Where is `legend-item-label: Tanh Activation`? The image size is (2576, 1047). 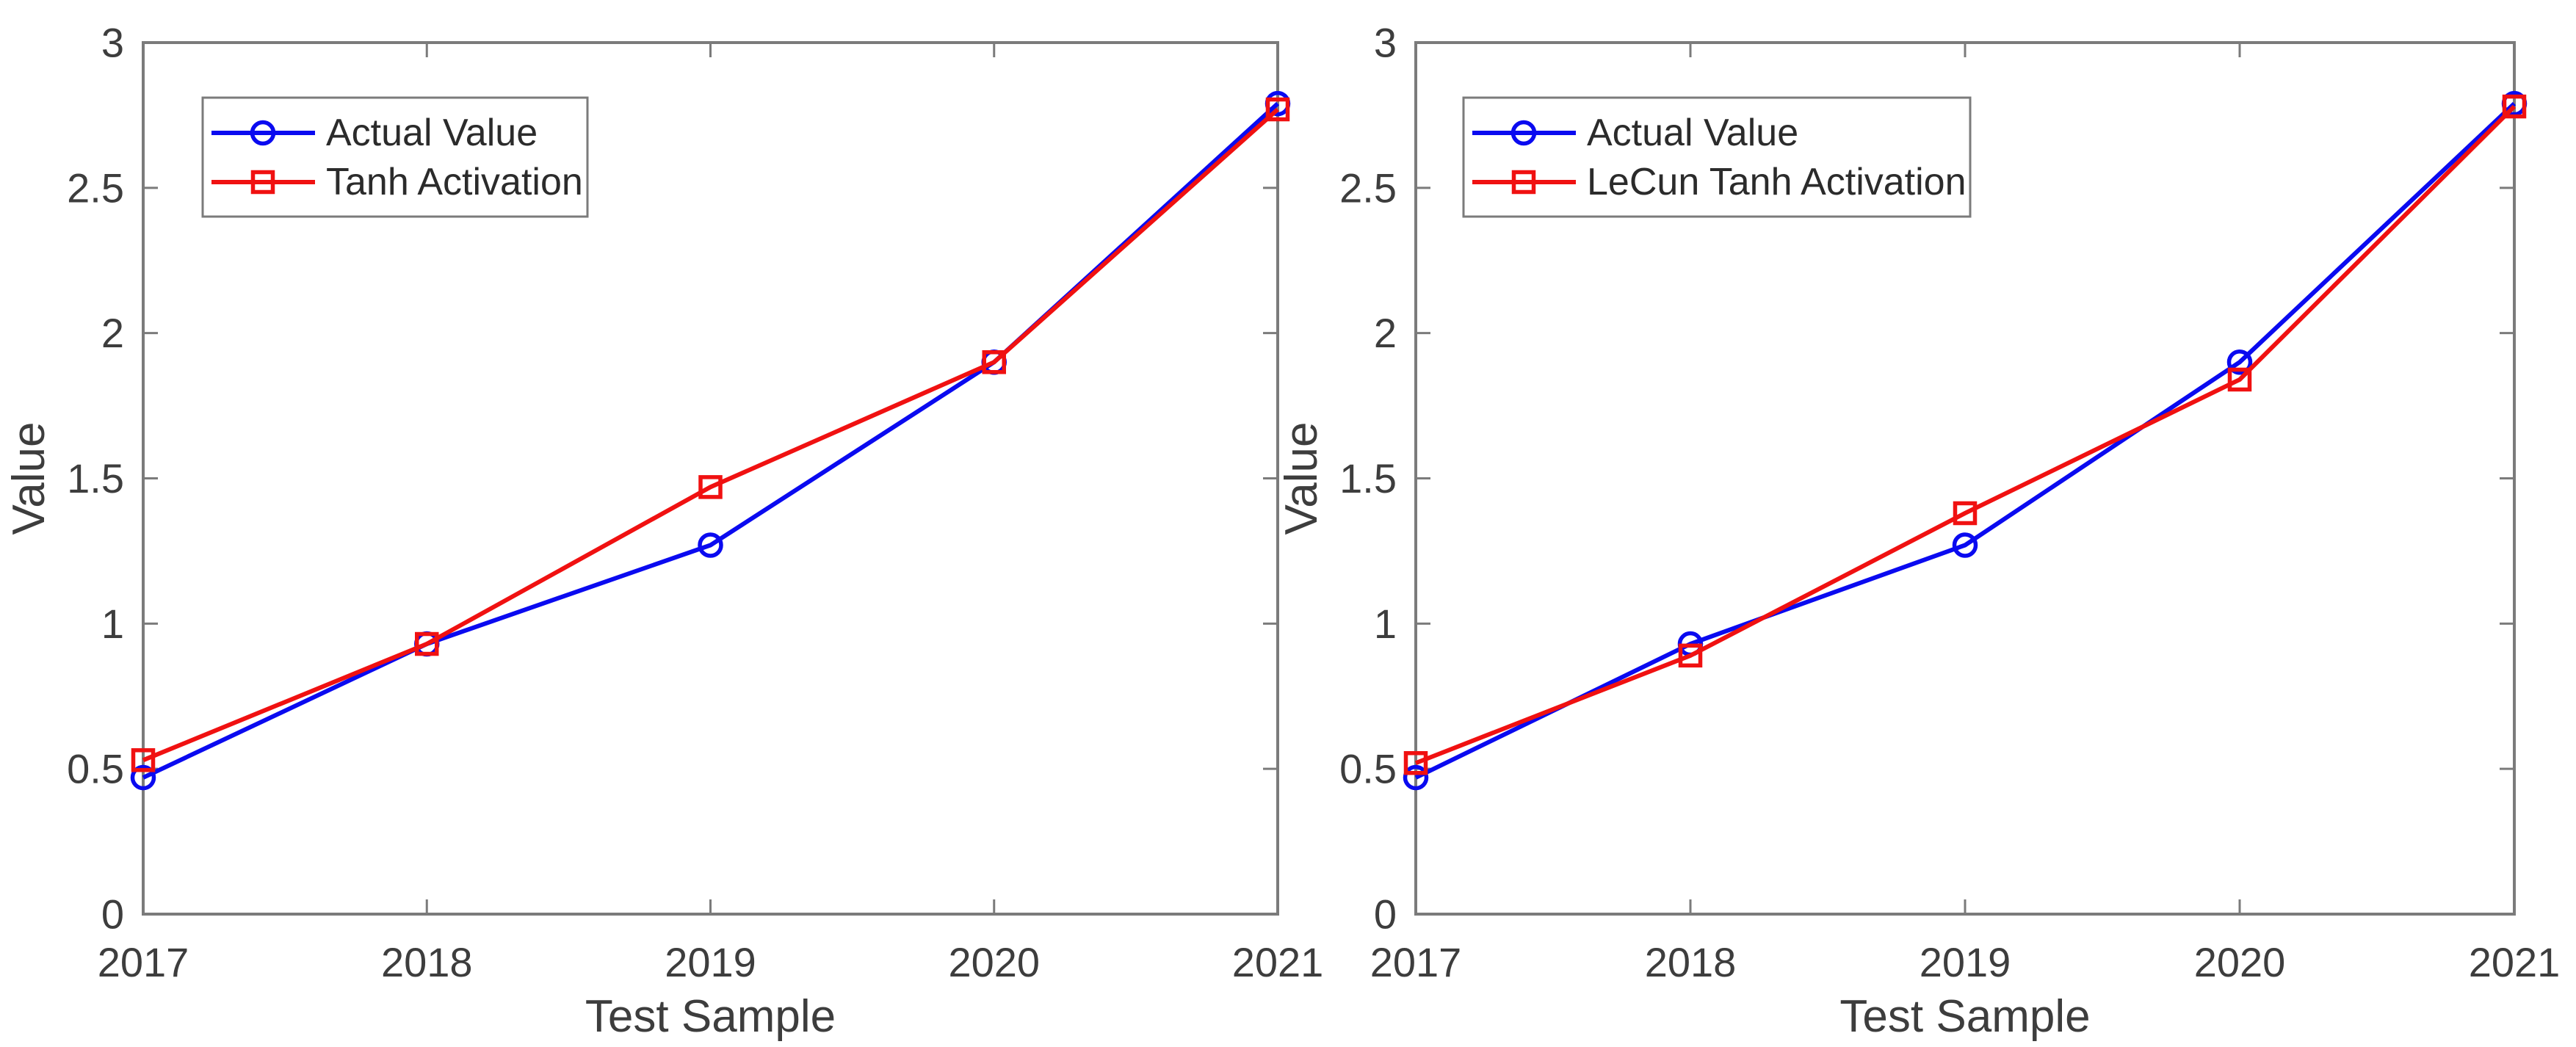
legend-item-label: Tanh Activation is located at coordinates (454, 182).